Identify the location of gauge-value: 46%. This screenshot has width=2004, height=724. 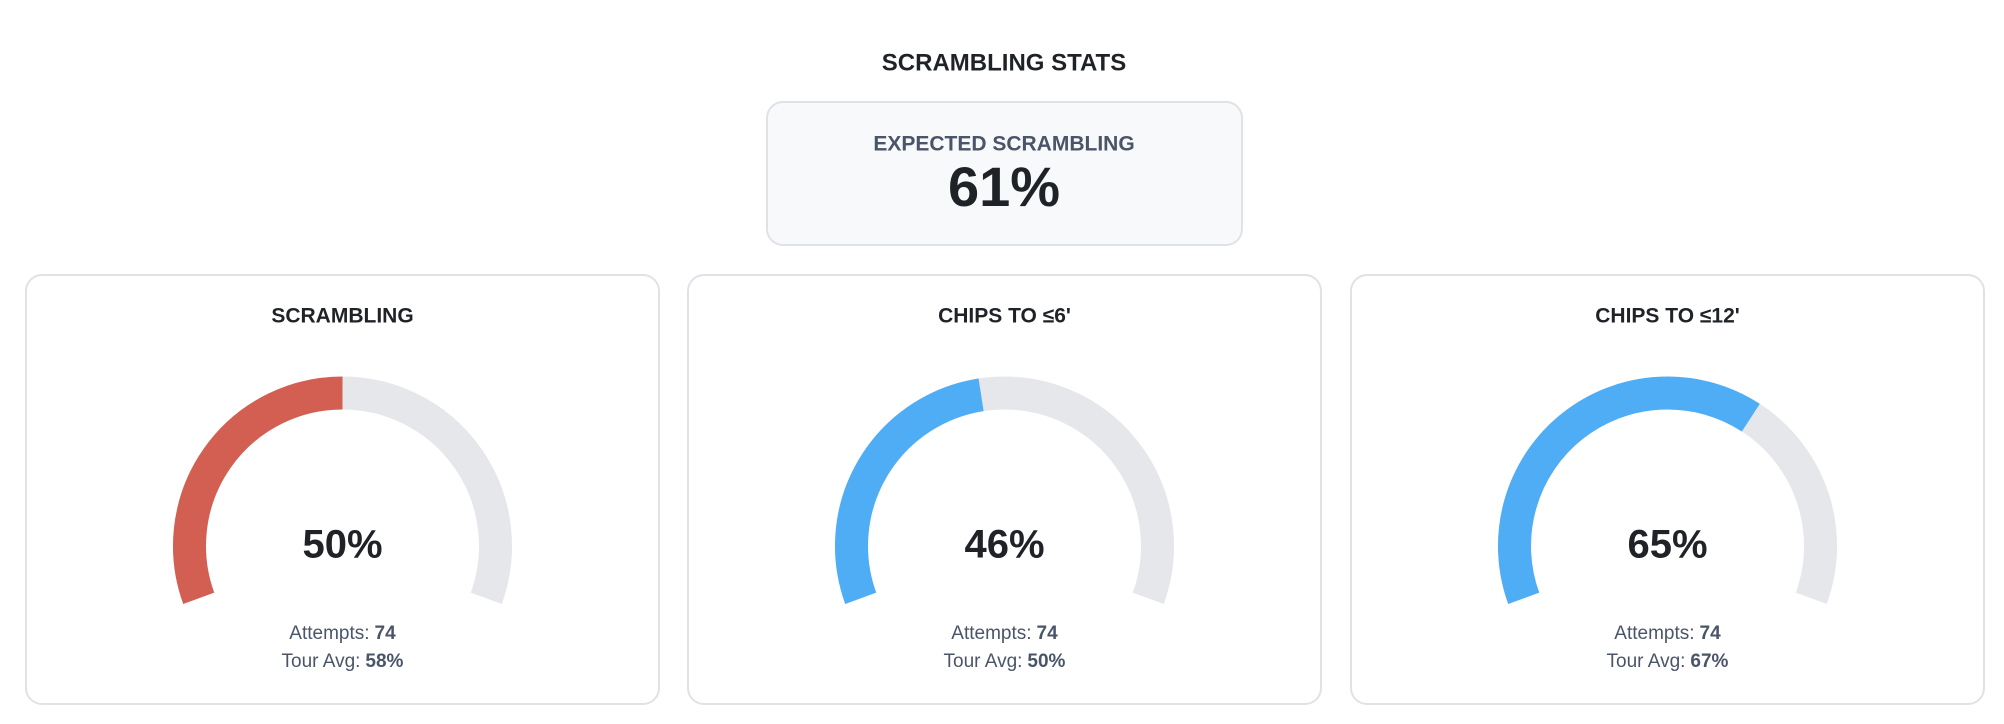
(1004, 545).